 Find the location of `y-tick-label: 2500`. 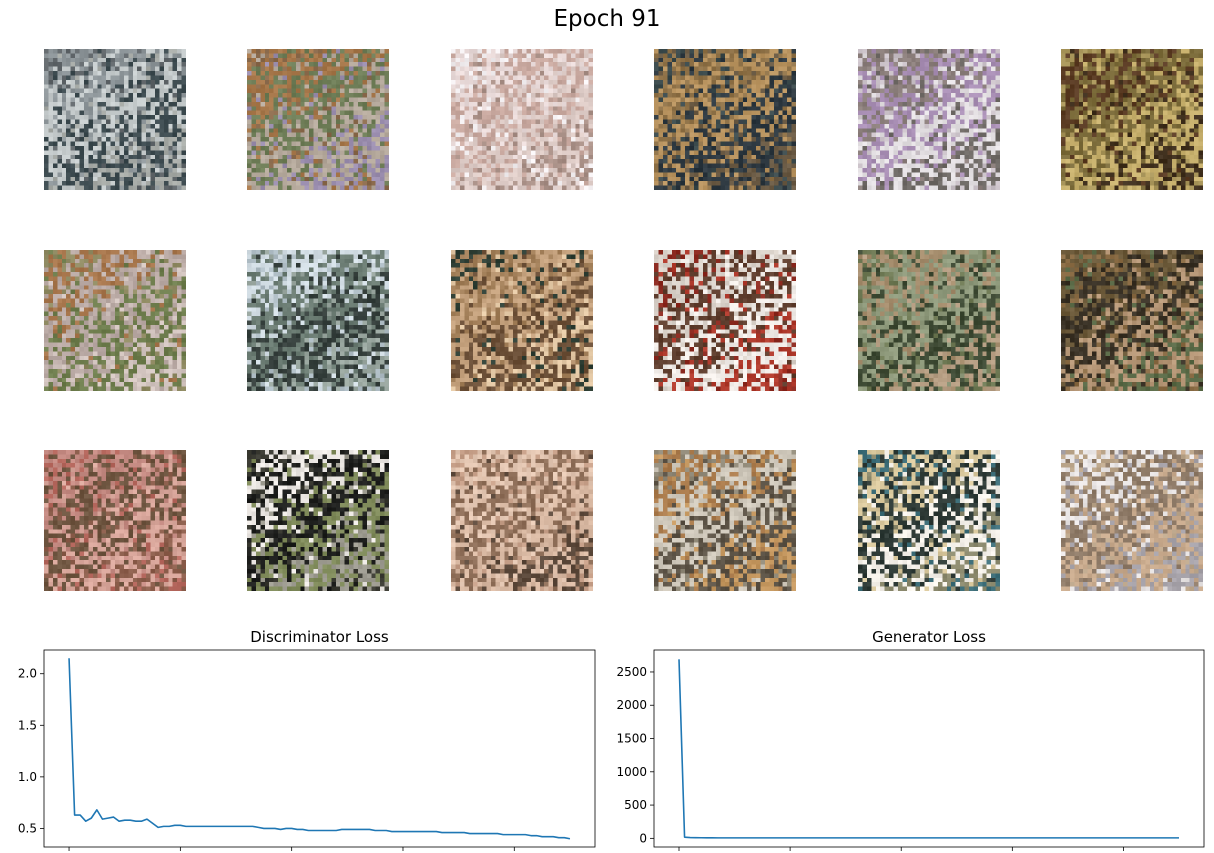

y-tick-label: 2500 is located at coordinates (631, 672).